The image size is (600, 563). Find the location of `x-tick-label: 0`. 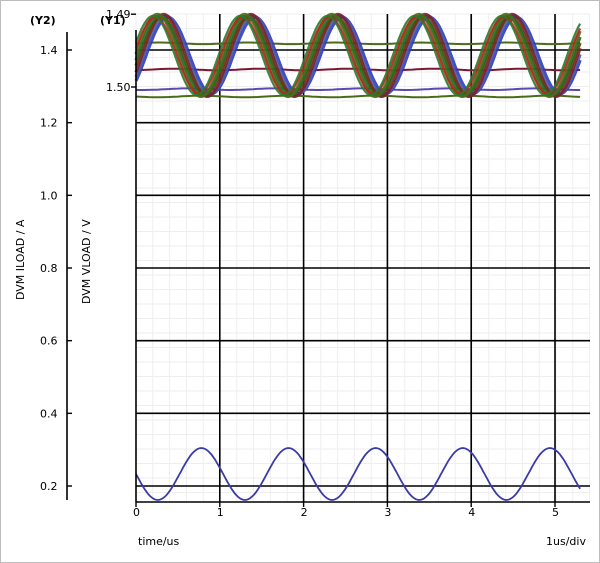

x-tick-label: 0 is located at coordinates (136, 512).